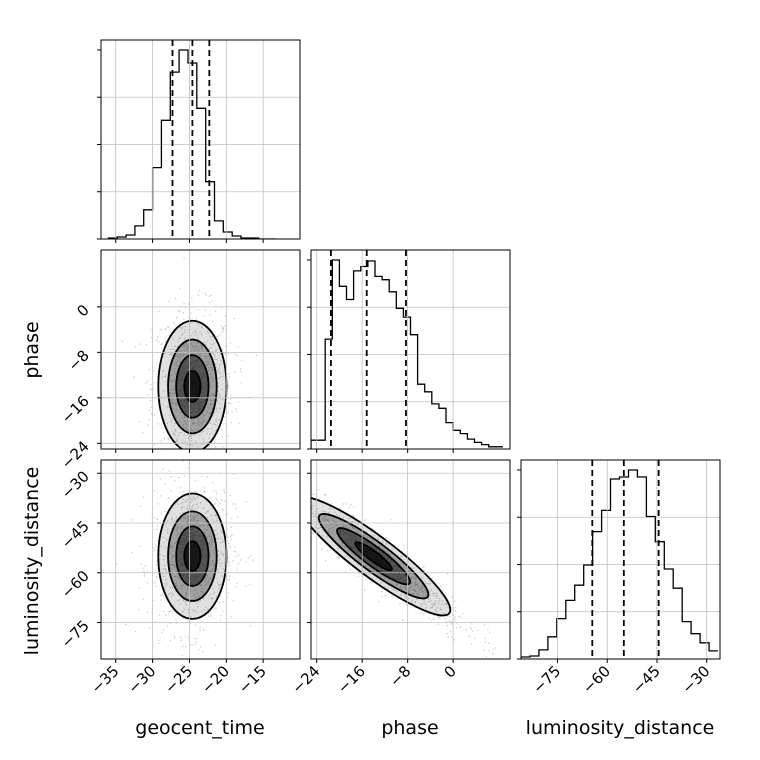  What do you see at coordinates (75, 484) in the screenshot?
I see `y-tick-label: −30` at bounding box center [75, 484].